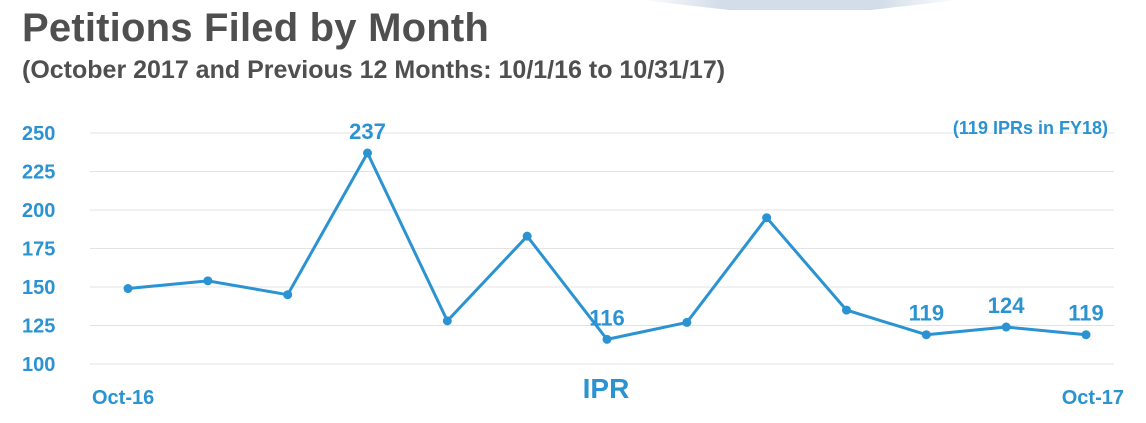 The width and height of the screenshot is (1146, 423). Describe the element at coordinates (38, 365) in the screenshot. I see `y-tick-label: 100` at that location.